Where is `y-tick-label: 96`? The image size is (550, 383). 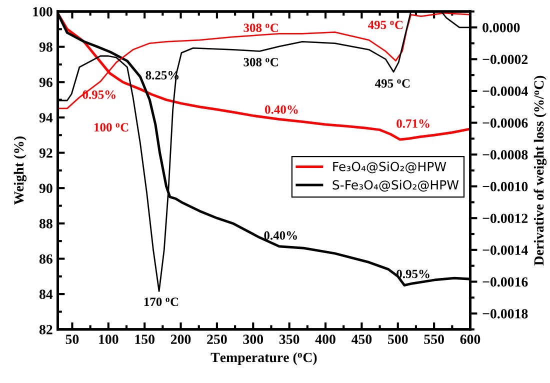 y-tick-label: 96 is located at coordinates (45, 83).